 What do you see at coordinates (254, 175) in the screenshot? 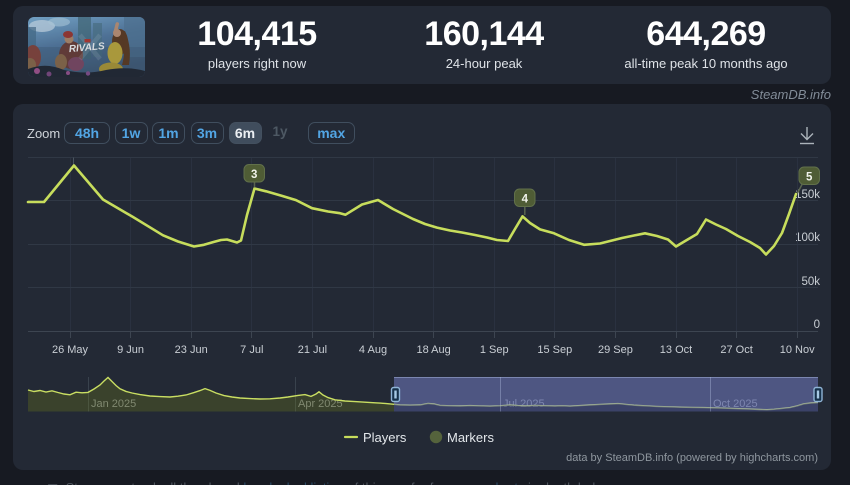
I see `svg-text: 3` at bounding box center [254, 175].